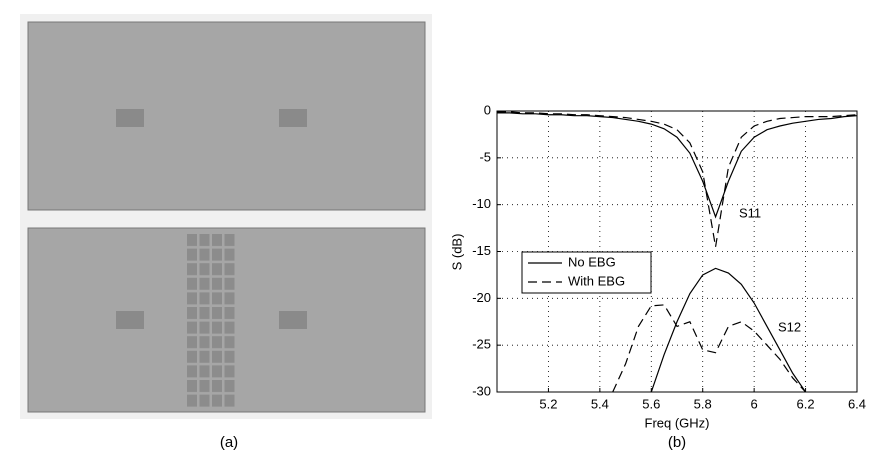  I want to click on legend-label: No EBG, so click(592, 261).